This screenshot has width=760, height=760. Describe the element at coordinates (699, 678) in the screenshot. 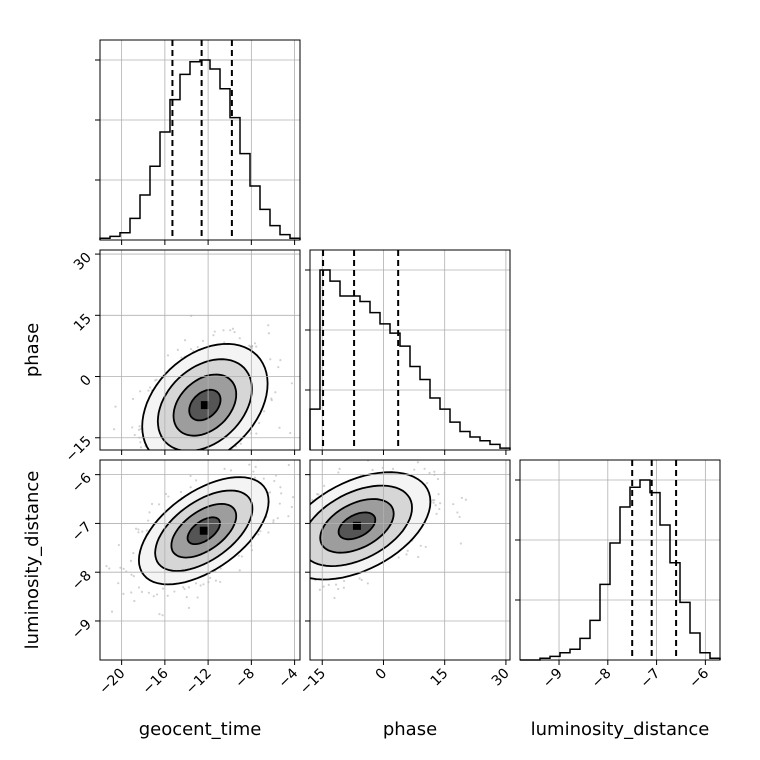

I see `x-tick-label: −6` at that location.